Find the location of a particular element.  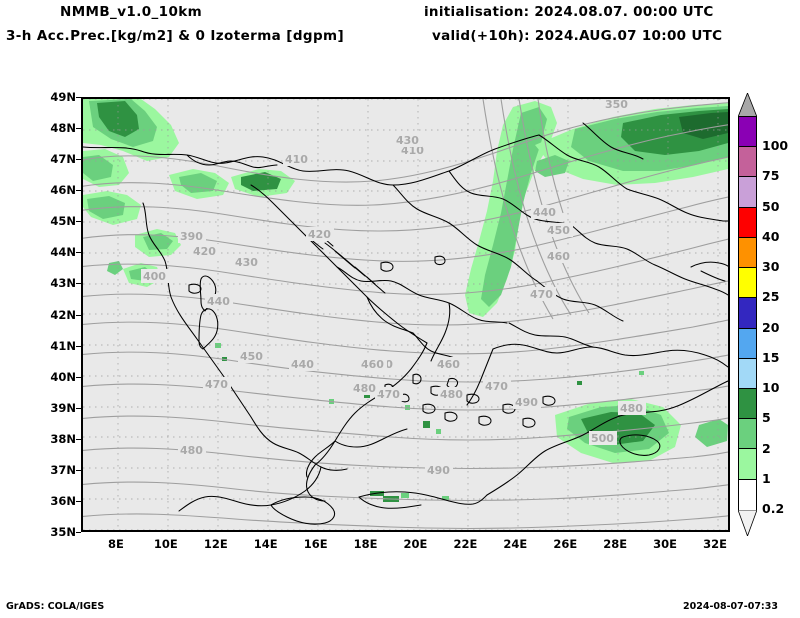

lat-tick-label: 44N is located at coordinates (63, 252).